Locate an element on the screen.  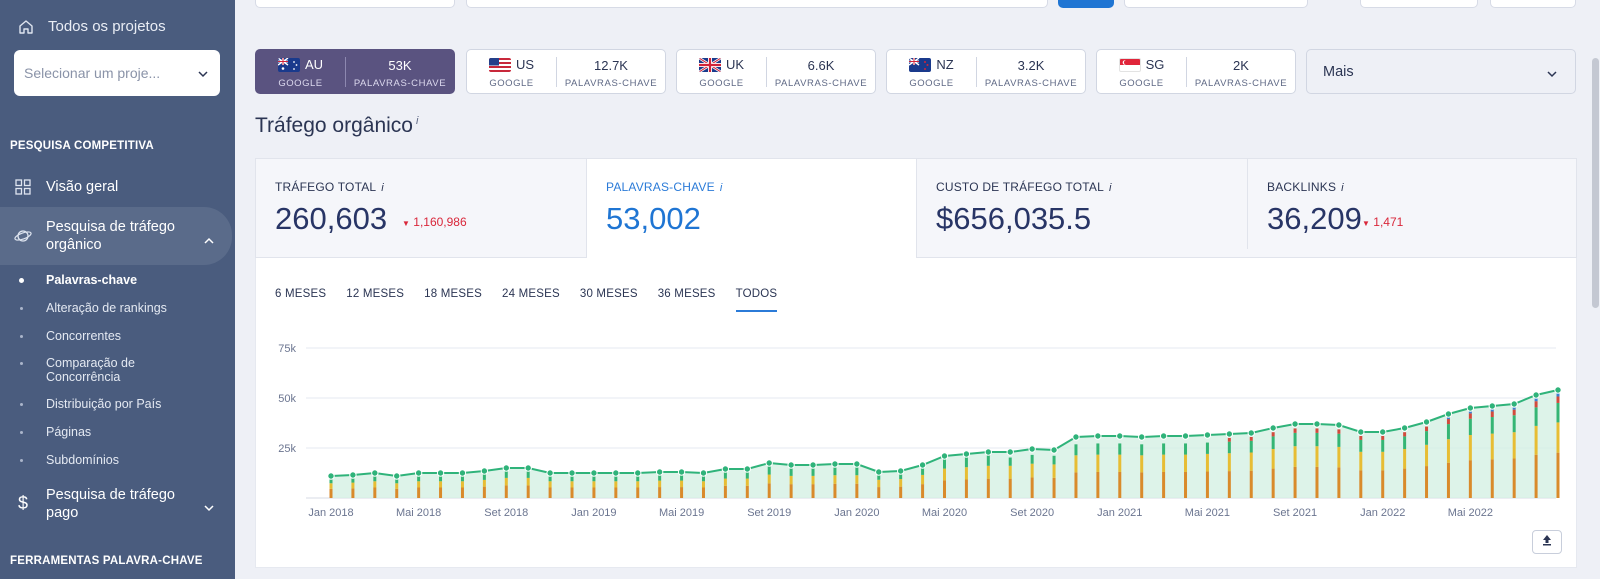
x-tick-label: Mai 2020 is located at coordinates (944, 513).